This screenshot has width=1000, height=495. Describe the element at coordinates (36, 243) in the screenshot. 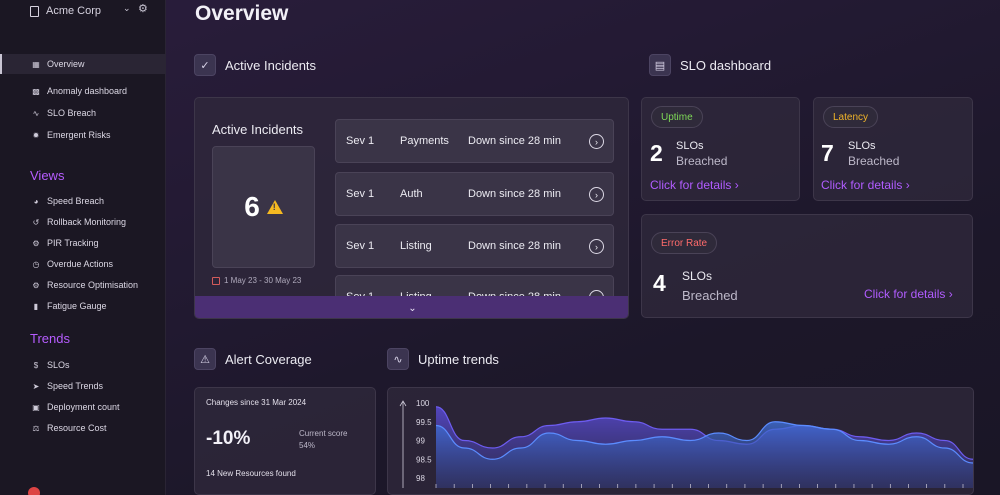

I see `tracking-icon: ⚙` at that location.